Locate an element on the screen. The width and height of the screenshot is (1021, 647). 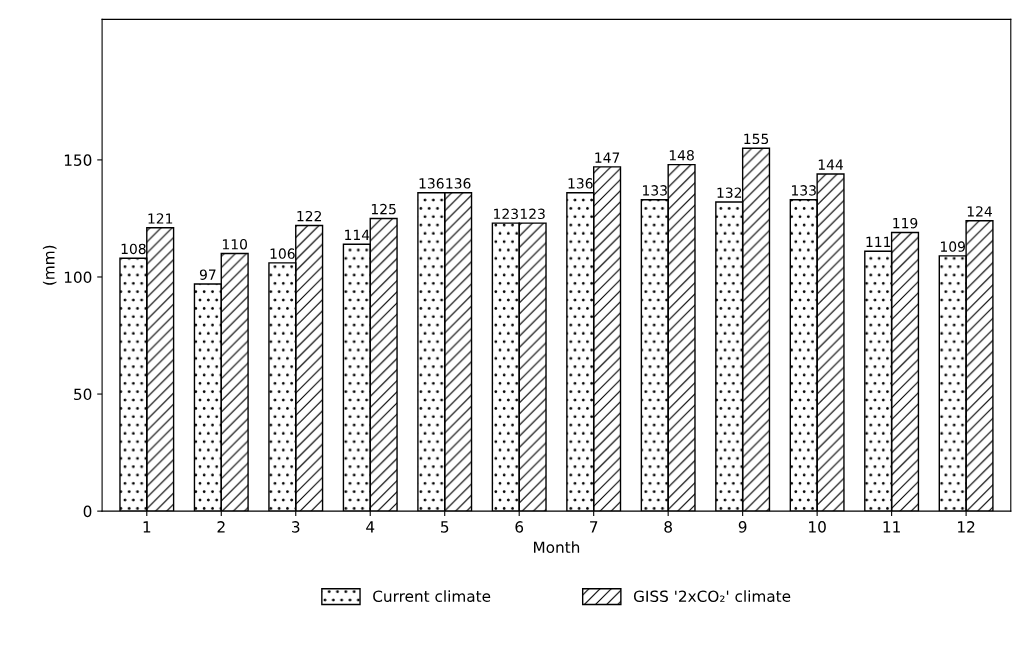
data-label: 108 is located at coordinates (133, 249).